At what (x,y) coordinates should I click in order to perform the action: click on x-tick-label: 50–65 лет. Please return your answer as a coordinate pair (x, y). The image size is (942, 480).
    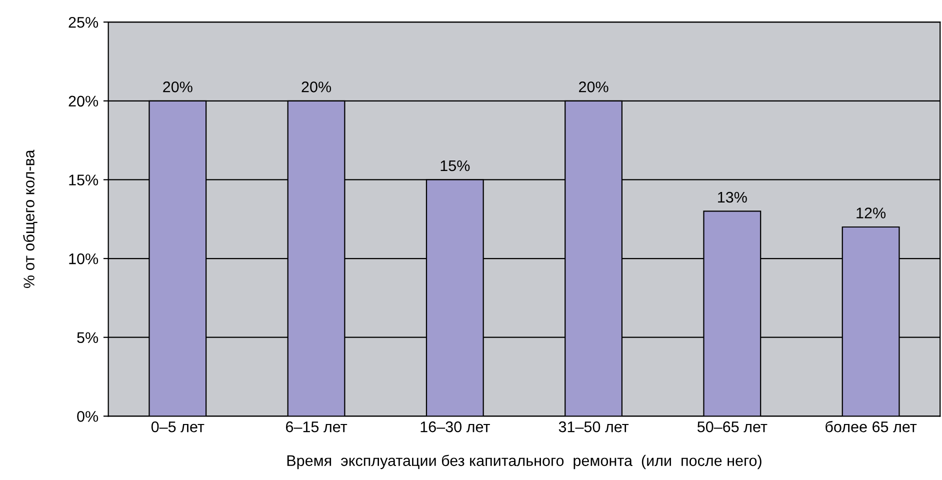
    Looking at the image, I should click on (732, 426).